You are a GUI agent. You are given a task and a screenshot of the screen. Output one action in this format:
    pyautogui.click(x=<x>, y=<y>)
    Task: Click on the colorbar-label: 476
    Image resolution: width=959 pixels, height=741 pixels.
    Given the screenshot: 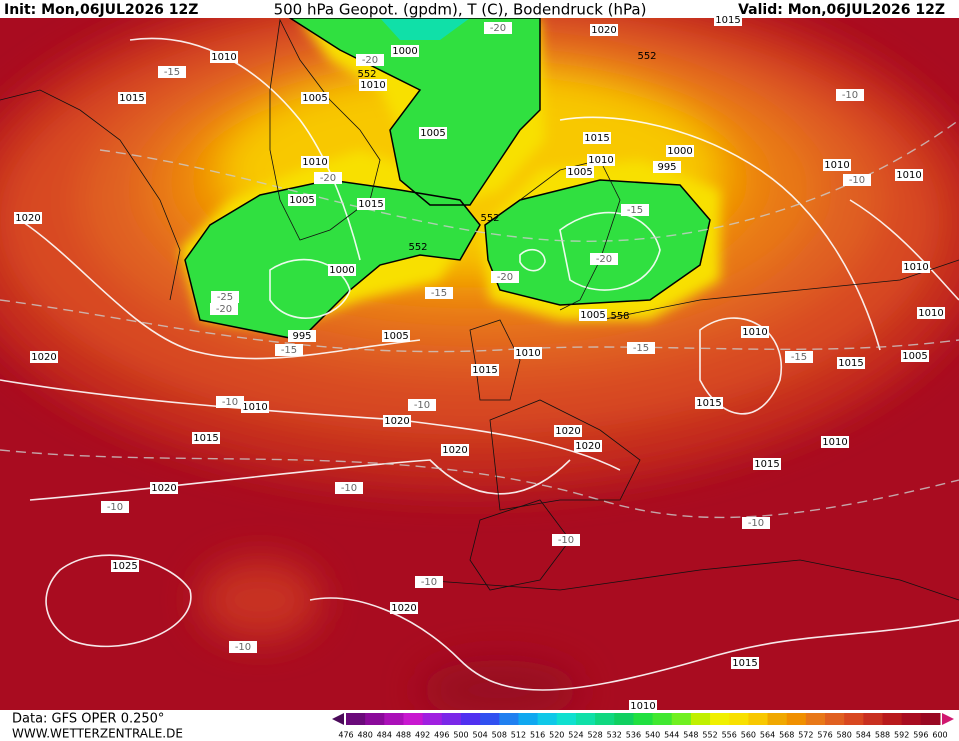 What is the action you would take?
    pyautogui.click(x=345, y=735)
    